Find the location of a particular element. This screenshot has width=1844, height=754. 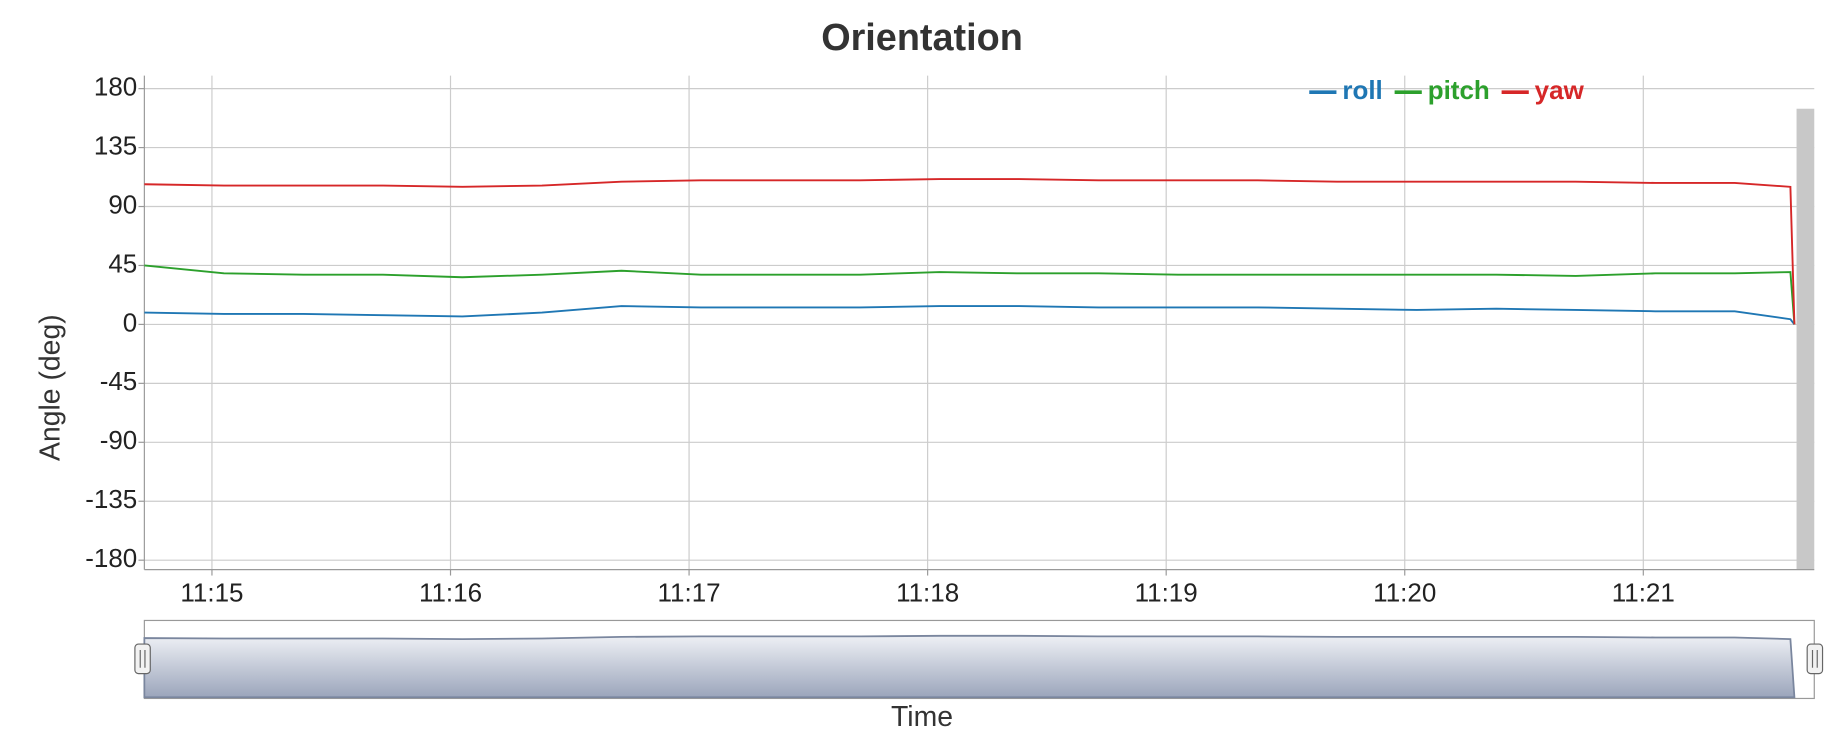

range-shade is located at coordinates (1805, 339).